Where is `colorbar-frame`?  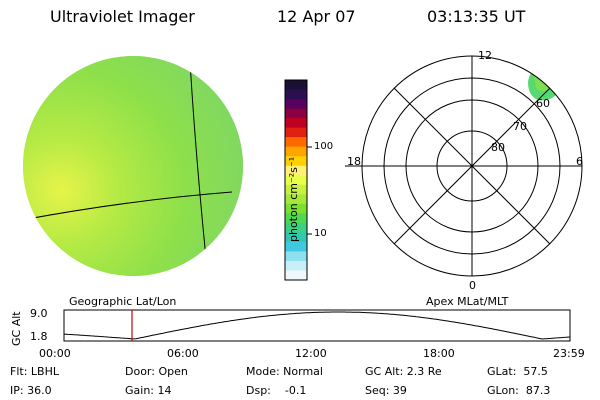
colorbar-frame is located at coordinates (296, 180).